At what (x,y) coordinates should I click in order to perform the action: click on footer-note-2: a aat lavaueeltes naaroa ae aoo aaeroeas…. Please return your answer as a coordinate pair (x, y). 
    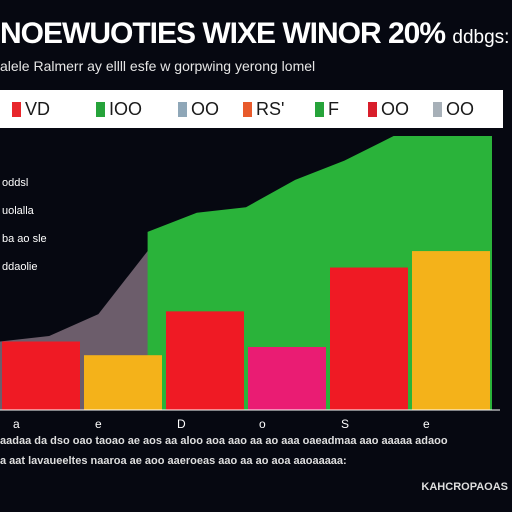
    Looking at the image, I should click on (173, 461).